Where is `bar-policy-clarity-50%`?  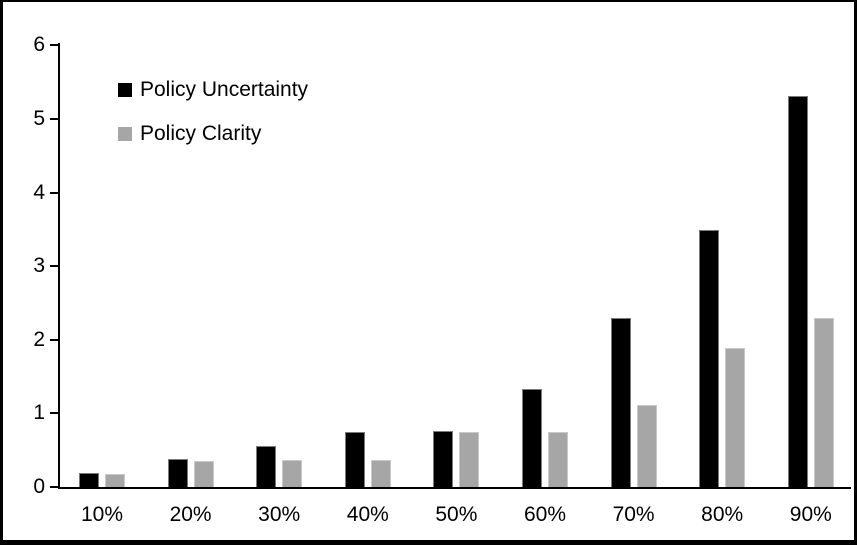
bar-policy-clarity-50% is located at coordinates (469, 459).